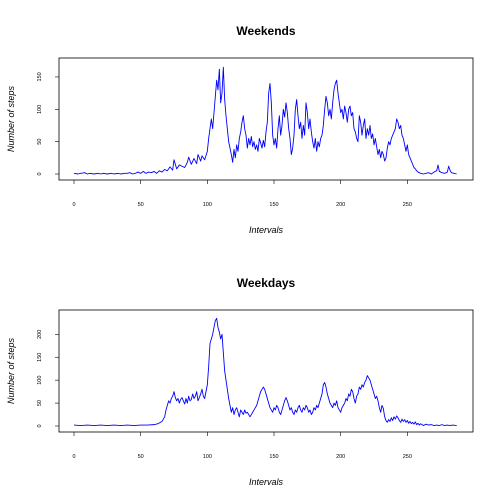 The image size is (504, 504). What do you see at coordinates (40, 334) in the screenshot?
I see `y-tick-label: 200` at bounding box center [40, 334].